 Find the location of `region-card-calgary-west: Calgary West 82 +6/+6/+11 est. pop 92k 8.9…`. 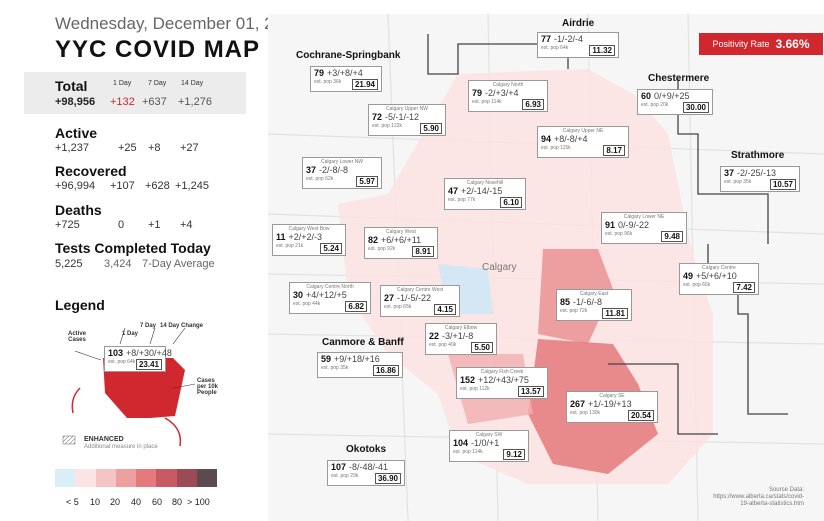

region-card-calgary-west: Calgary West 82 +6/+6/+11 est. pop 92k 8.9… is located at coordinates (401, 243).